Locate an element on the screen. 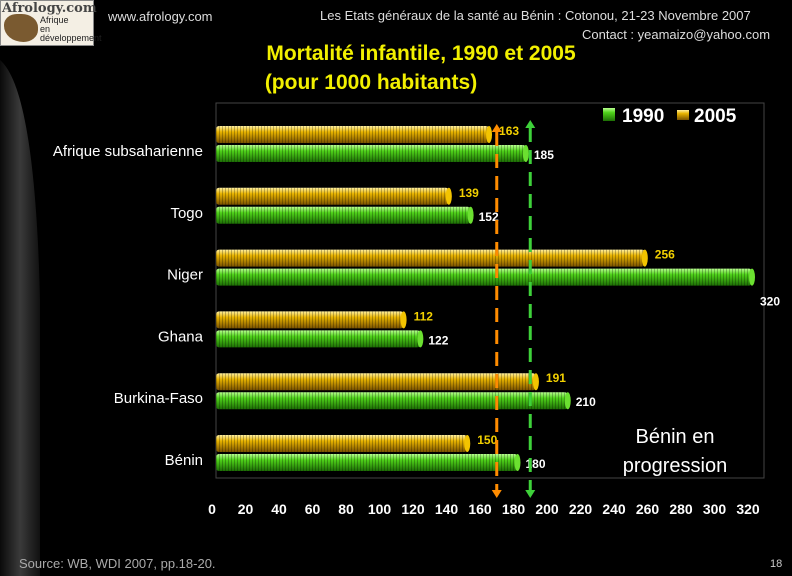 This screenshot has height=576, width=792. data-label-1990: 180 is located at coordinates (536, 464).